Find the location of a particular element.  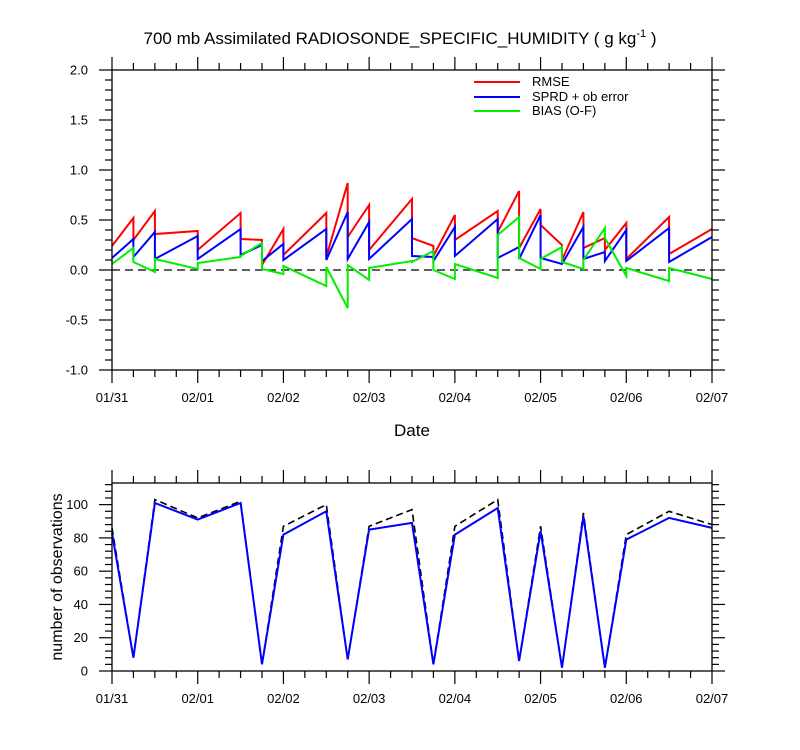

legend: RMSE SPRD + ob error BIAS (O-F) is located at coordinates (551, 96).